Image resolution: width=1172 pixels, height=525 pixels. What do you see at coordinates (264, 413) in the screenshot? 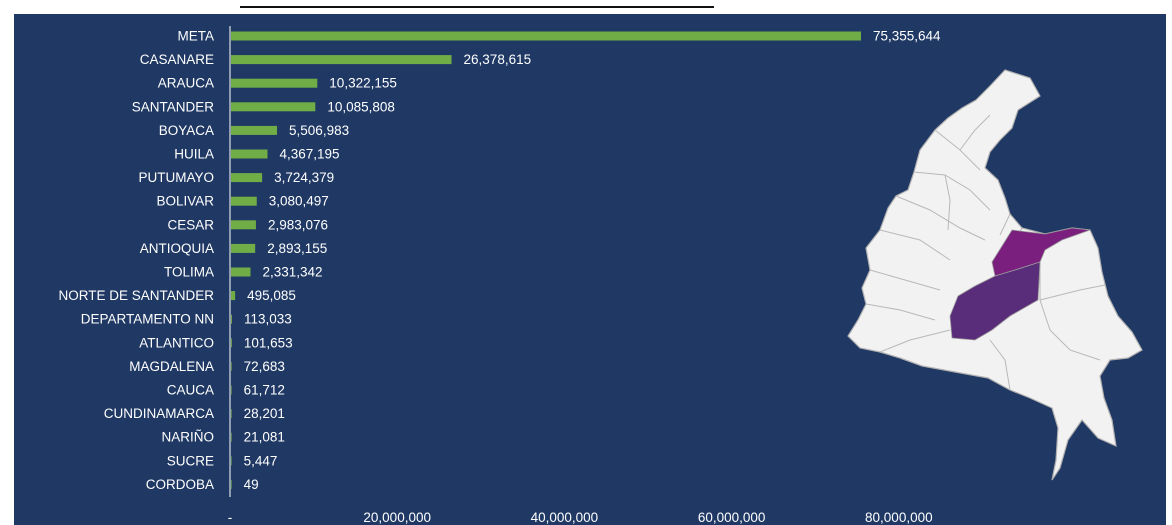
I see `value-label: 28,201` at bounding box center [264, 413].